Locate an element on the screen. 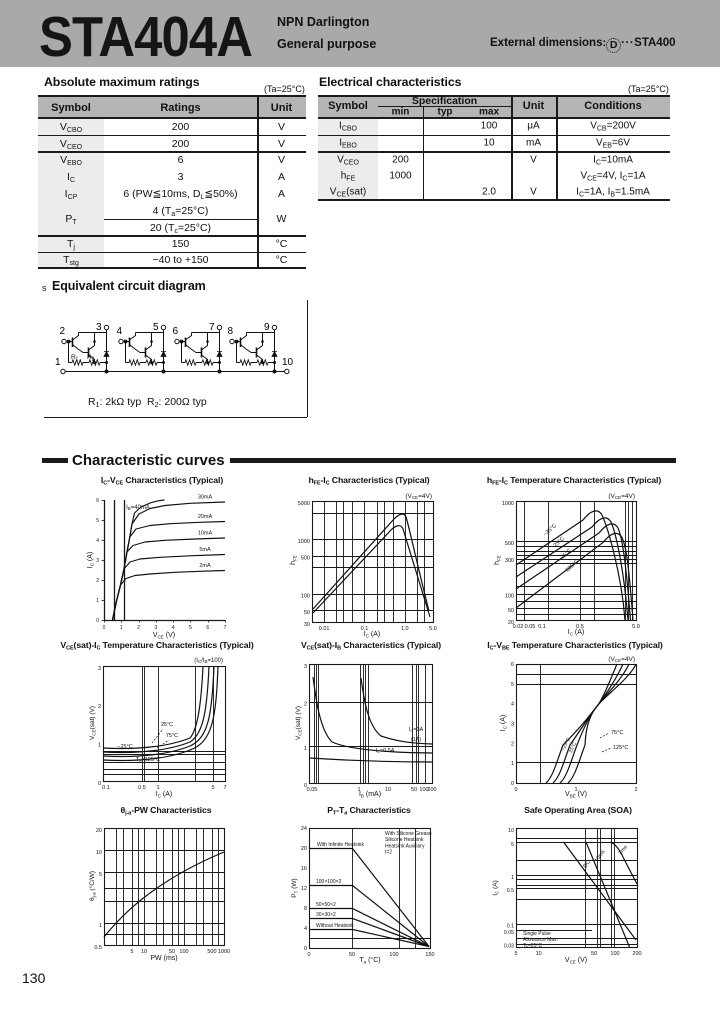 The image size is (720, 1012). svg-text: 5000 is located at coordinates (304, 504).